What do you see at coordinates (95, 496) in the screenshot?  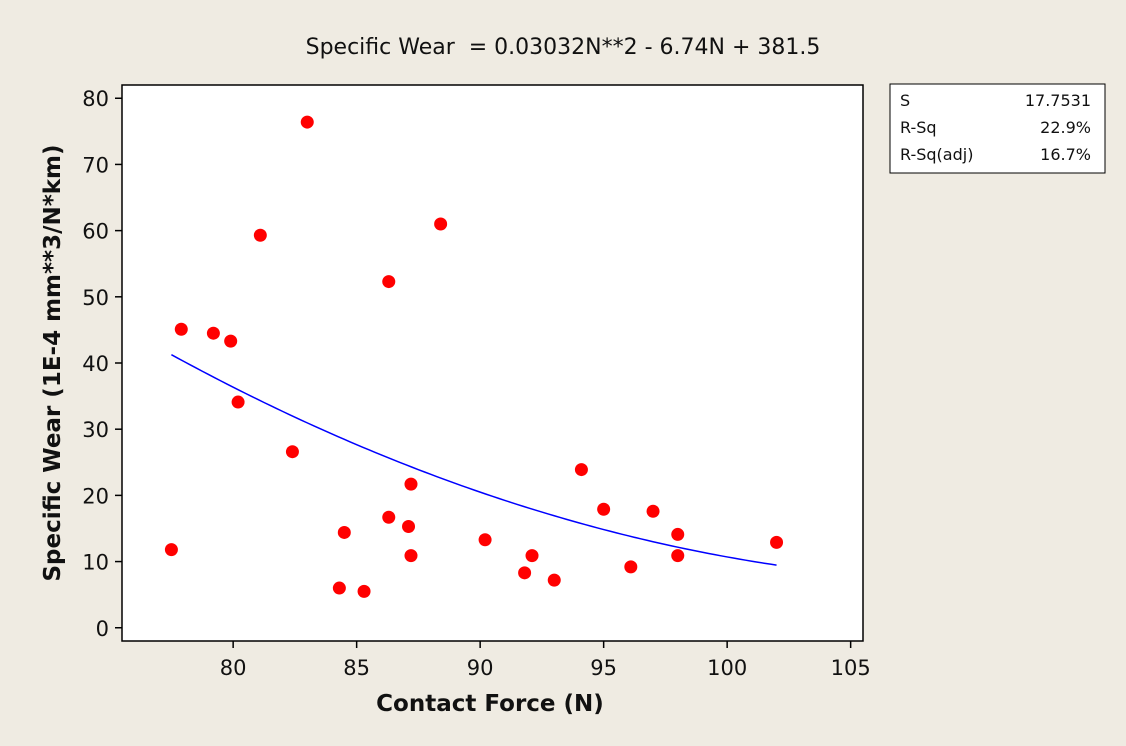 I see `y-tick-label: 20` at bounding box center [95, 496].